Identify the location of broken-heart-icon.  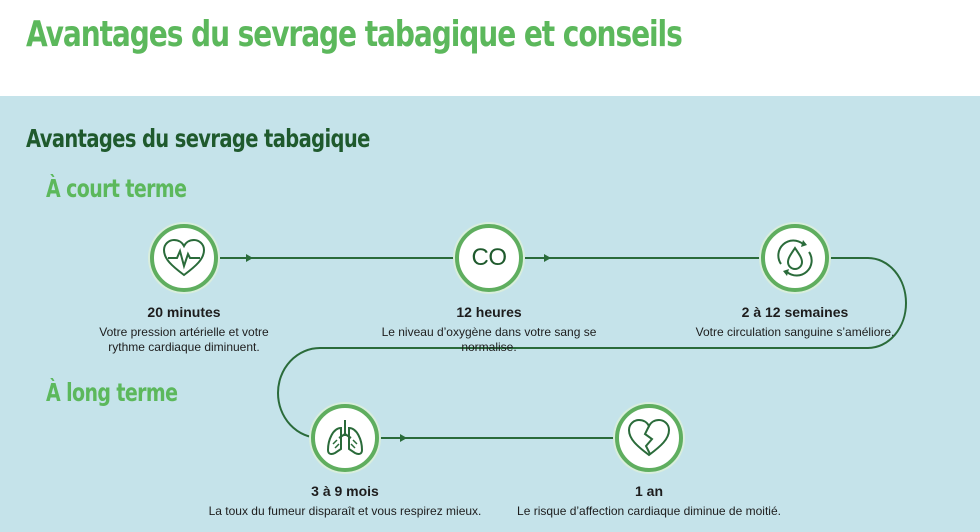
(649, 438).